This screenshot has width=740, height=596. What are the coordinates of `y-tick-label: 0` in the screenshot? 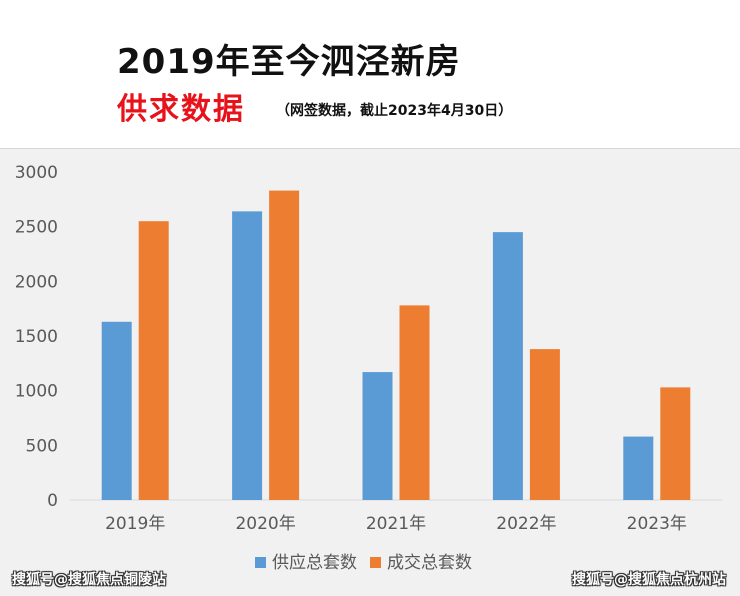 It's located at (52, 501).